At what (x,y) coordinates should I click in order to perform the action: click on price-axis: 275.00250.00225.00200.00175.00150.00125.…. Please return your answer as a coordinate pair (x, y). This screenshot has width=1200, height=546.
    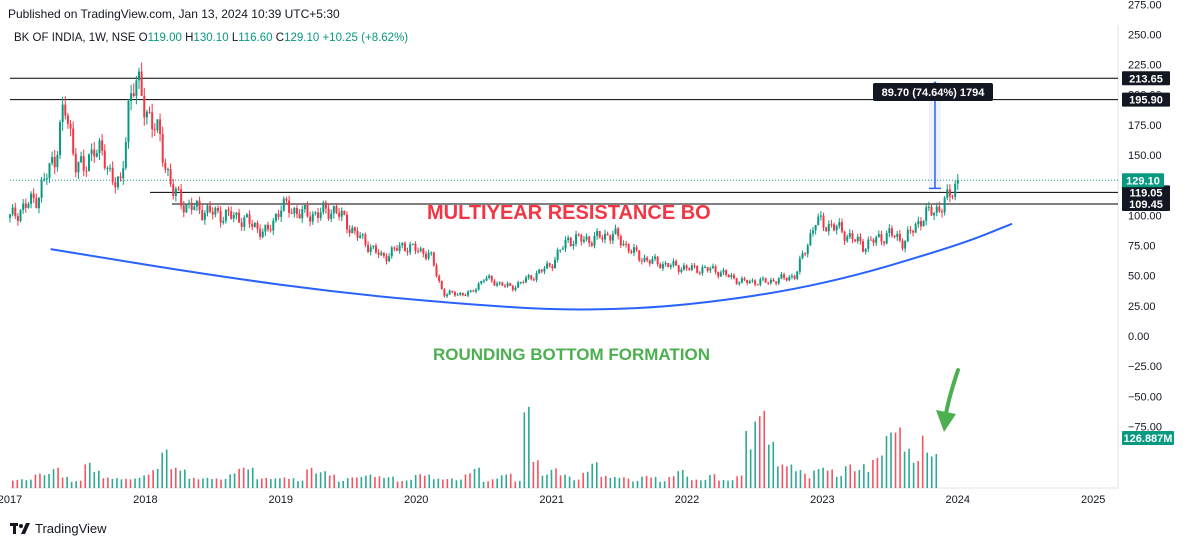
    Looking at the image, I should click on (1145, 216).